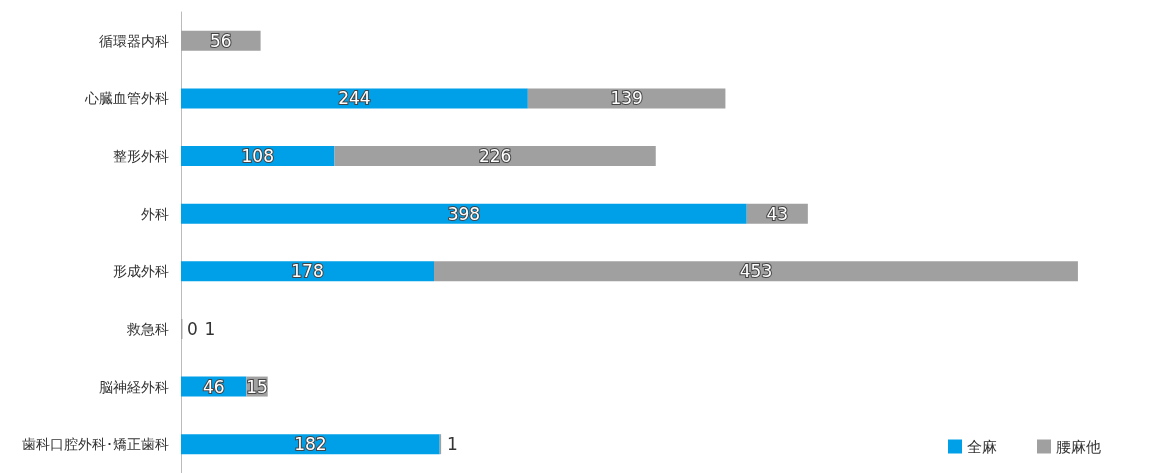 The height and width of the screenshot is (473, 1176). Describe the element at coordinates (257, 386) in the screenshot. I see `data-label: 15` at that location.